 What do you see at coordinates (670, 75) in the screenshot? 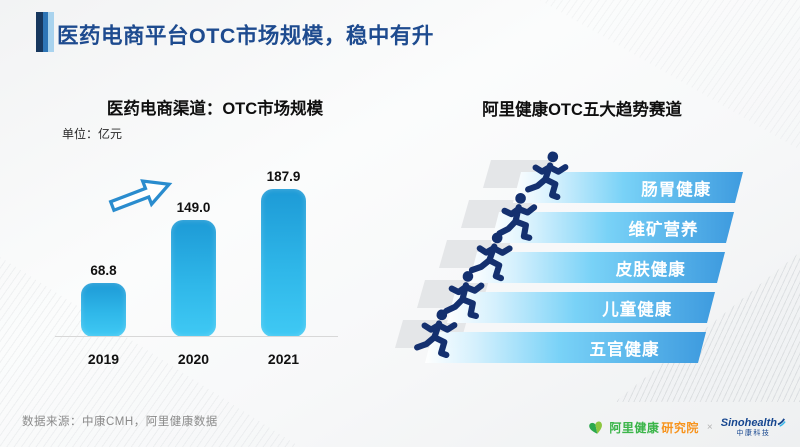
I see `diagonal-stripes-top-right` at bounding box center [670, 75].